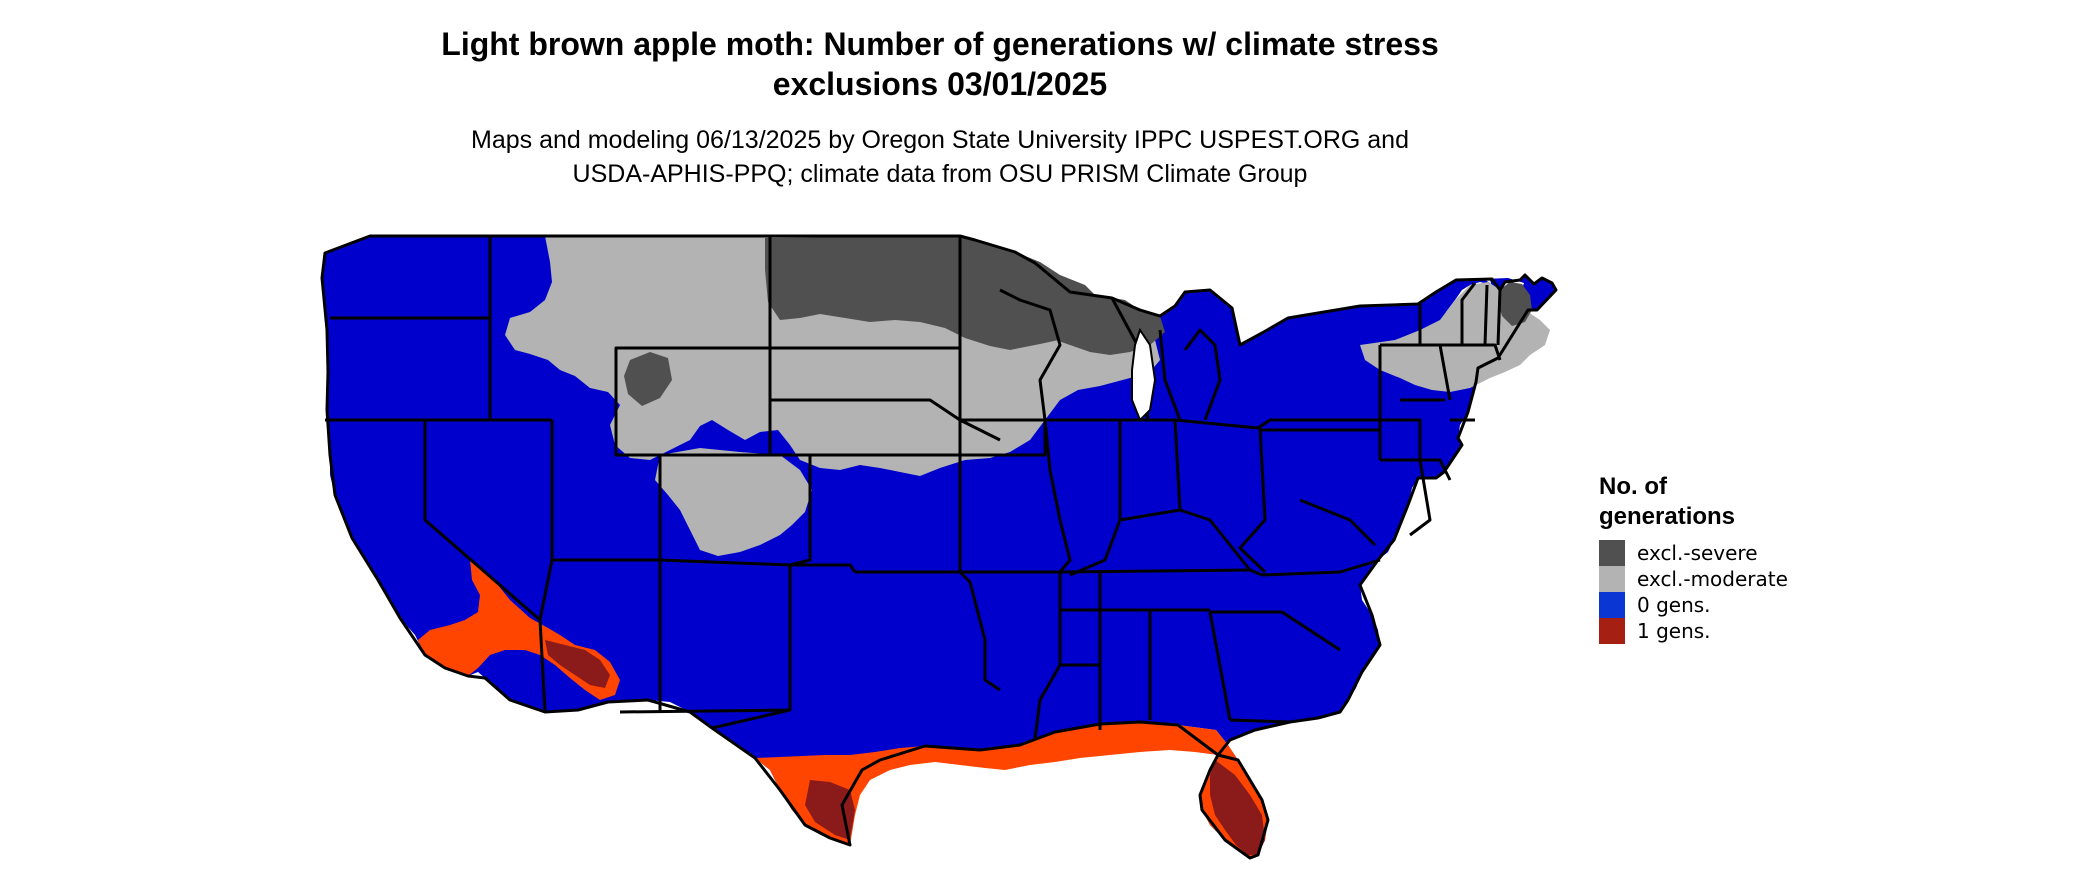 This screenshot has height=892, width=2100. Describe the element at coordinates (1633, 486) in the screenshot. I see `legend-title-line1: No. of` at that location.